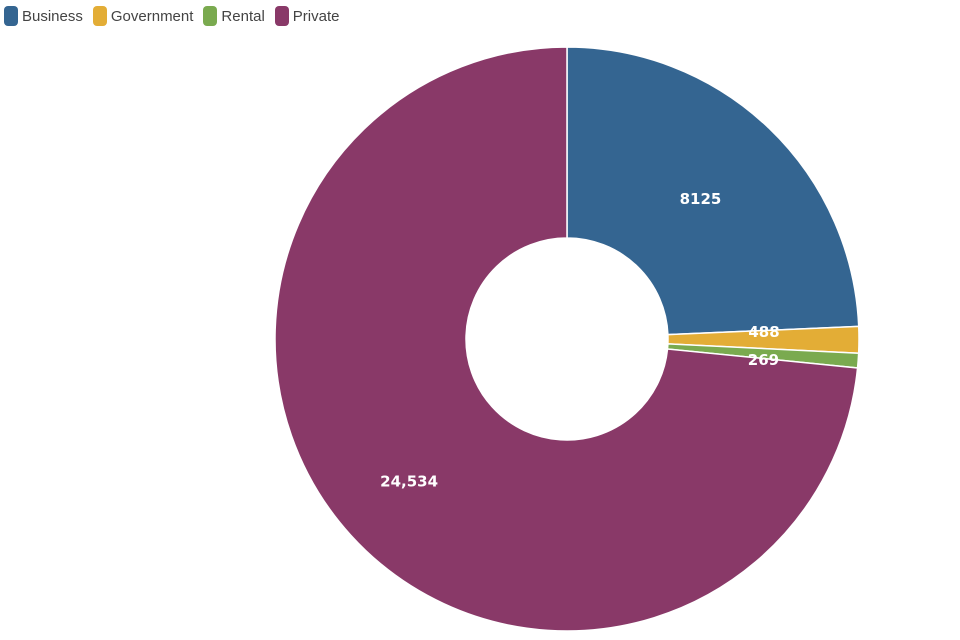 Image resolution: width=960 pixels, height=640 pixels. I want to click on legend-swatch-rental, so click(210, 16).